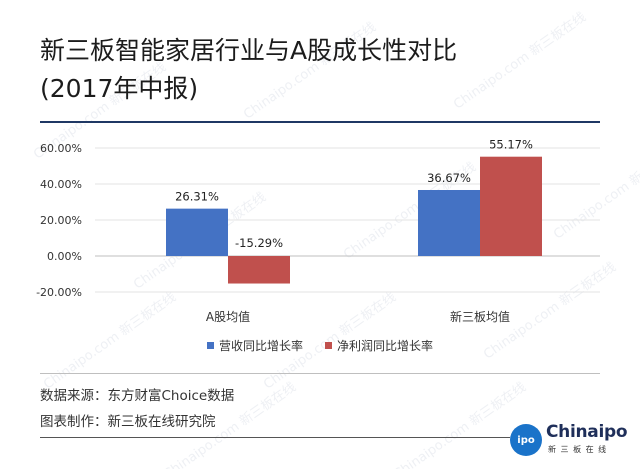 The width and height of the screenshot is (640, 469). Describe the element at coordinates (197, 197) in the screenshot. I see `data-label: 26.31%` at that location.